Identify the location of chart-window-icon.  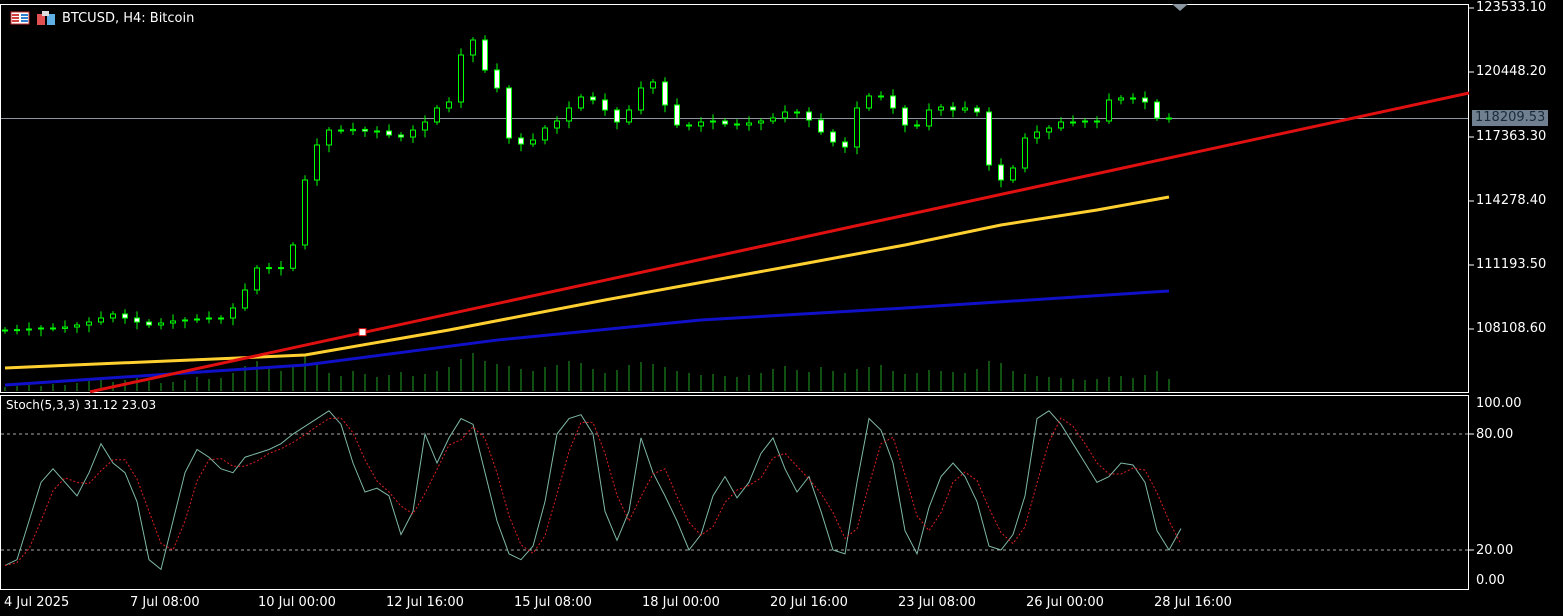
(46, 18).